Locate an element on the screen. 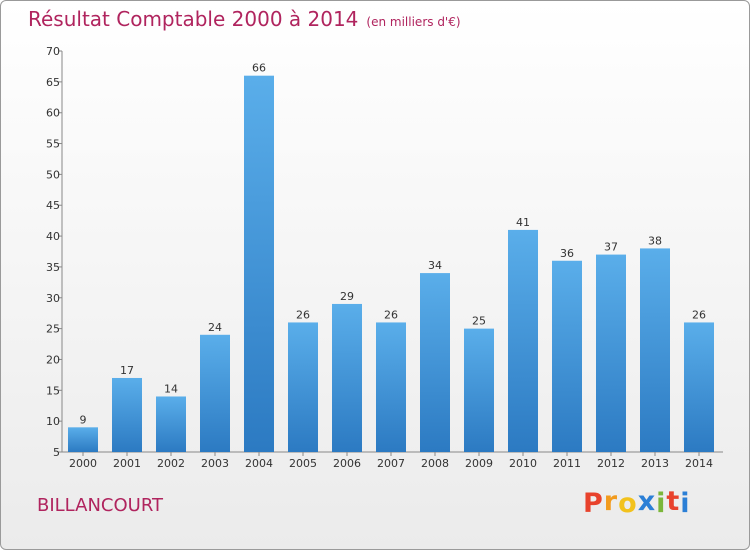 The image size is (750, 550). unit-label: (en milliers d'€) is located at coordinates (413, 22).